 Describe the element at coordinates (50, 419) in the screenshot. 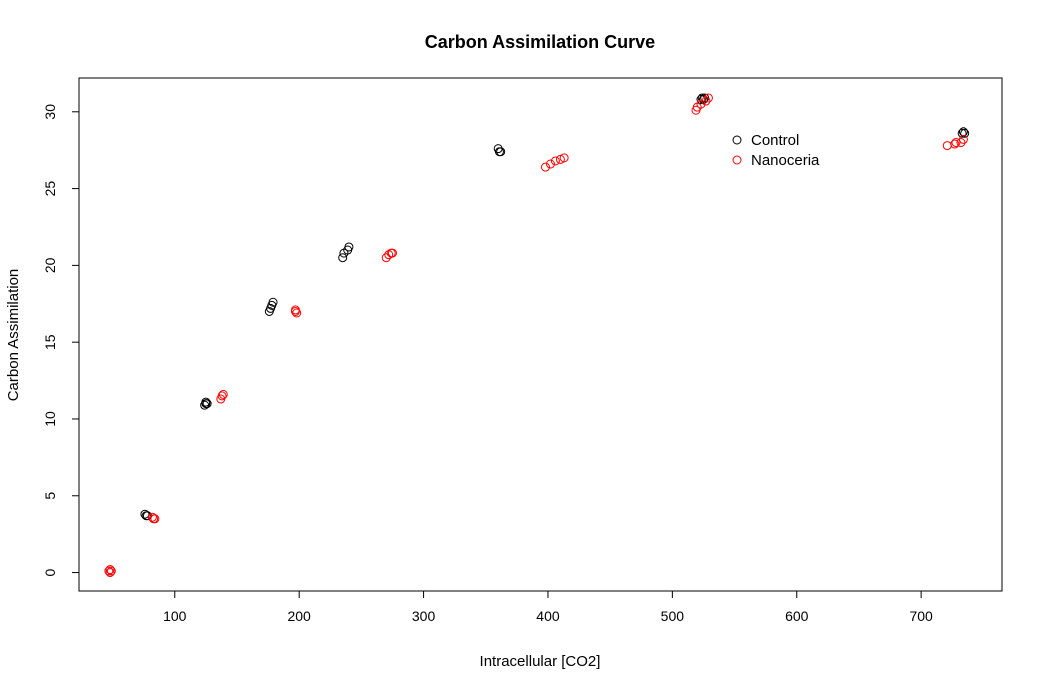

I see `y-tick-label: 10` at that location.